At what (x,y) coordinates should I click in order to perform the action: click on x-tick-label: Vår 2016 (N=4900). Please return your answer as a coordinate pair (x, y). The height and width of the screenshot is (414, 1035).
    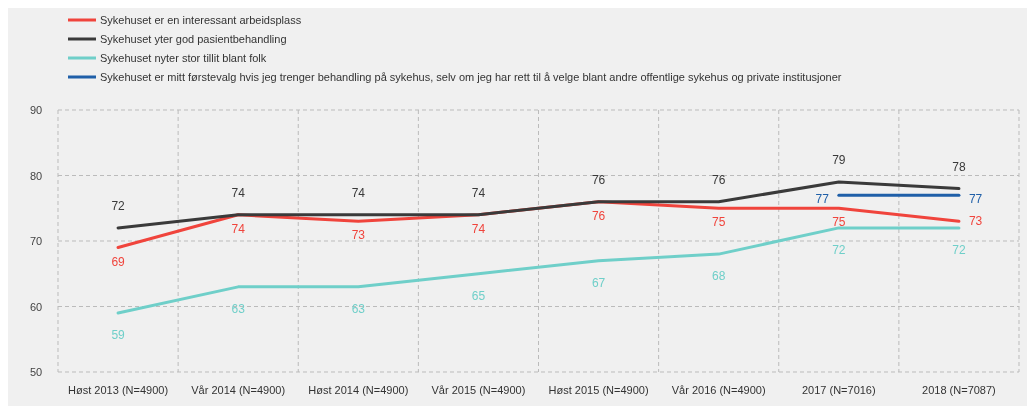
    Looking at the image, I should click on (718, 390).